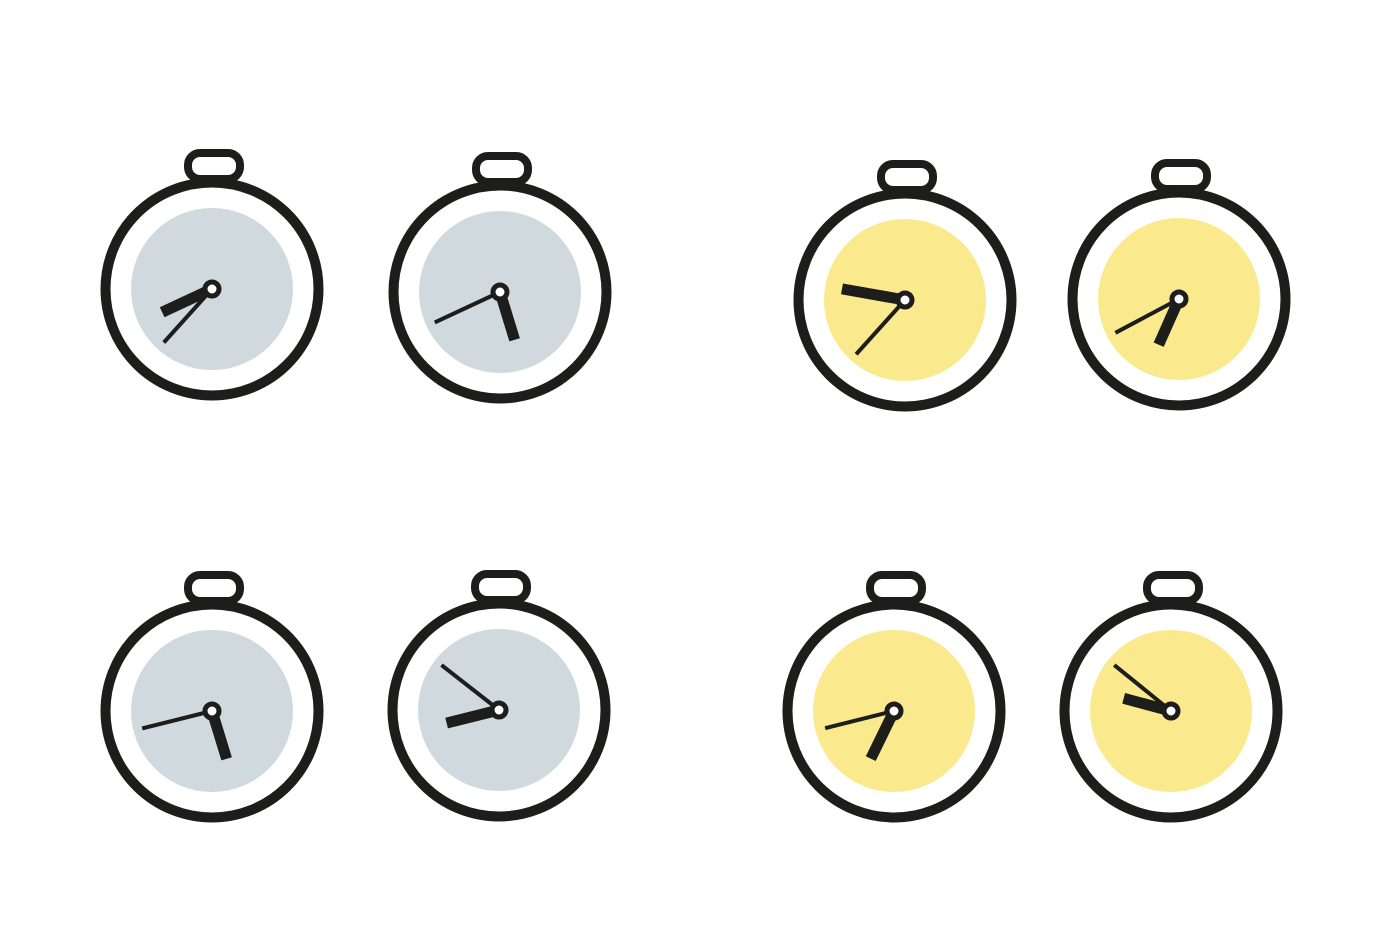 The height and width of the screenshot is (944, 1380). Describe the element at coordinates (873, 294) in the screenshot. I see `hour-hand` at that location.